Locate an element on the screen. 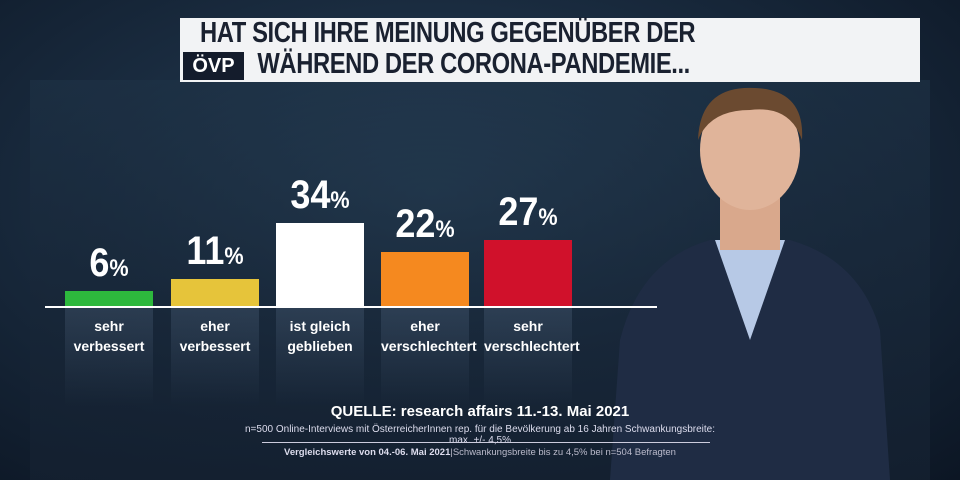  category-label-line: ist gleich is located at coordinates (320, 326).